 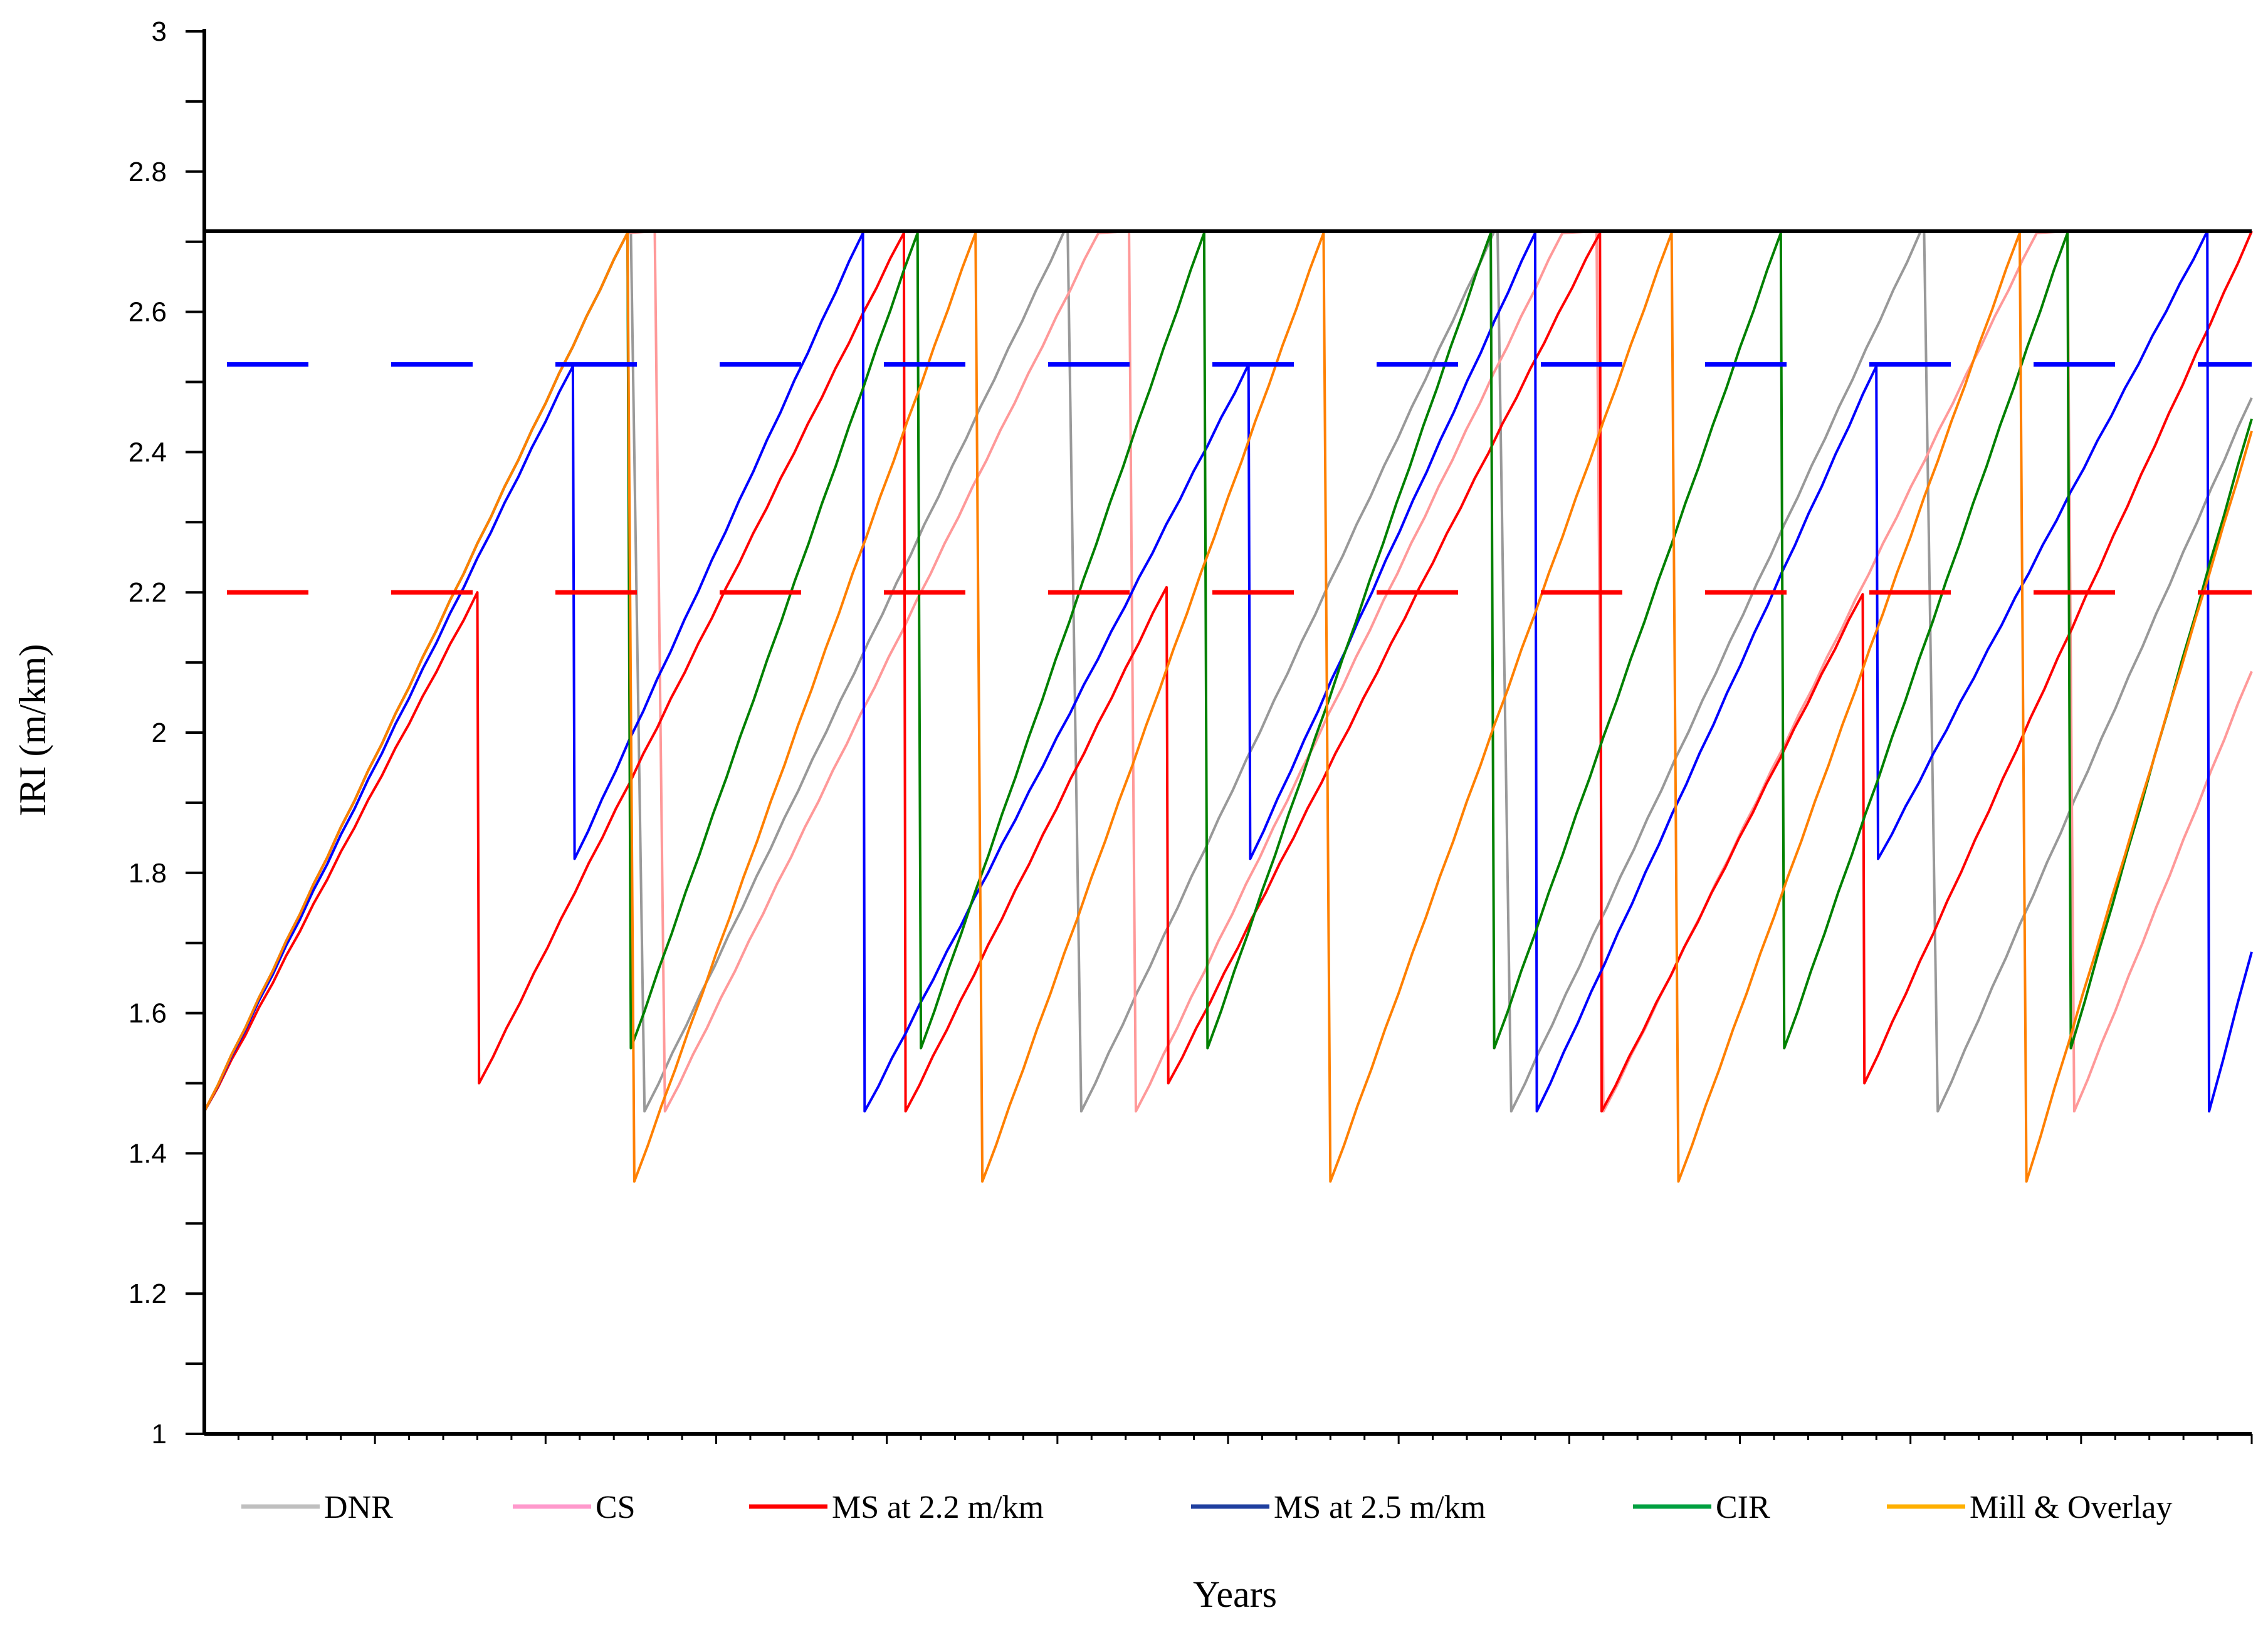 What do you see at coordinates (33, 730) in the screenshot?
I see `y-axis-title: IRI (m/km)` at bounding box center [33, 730].